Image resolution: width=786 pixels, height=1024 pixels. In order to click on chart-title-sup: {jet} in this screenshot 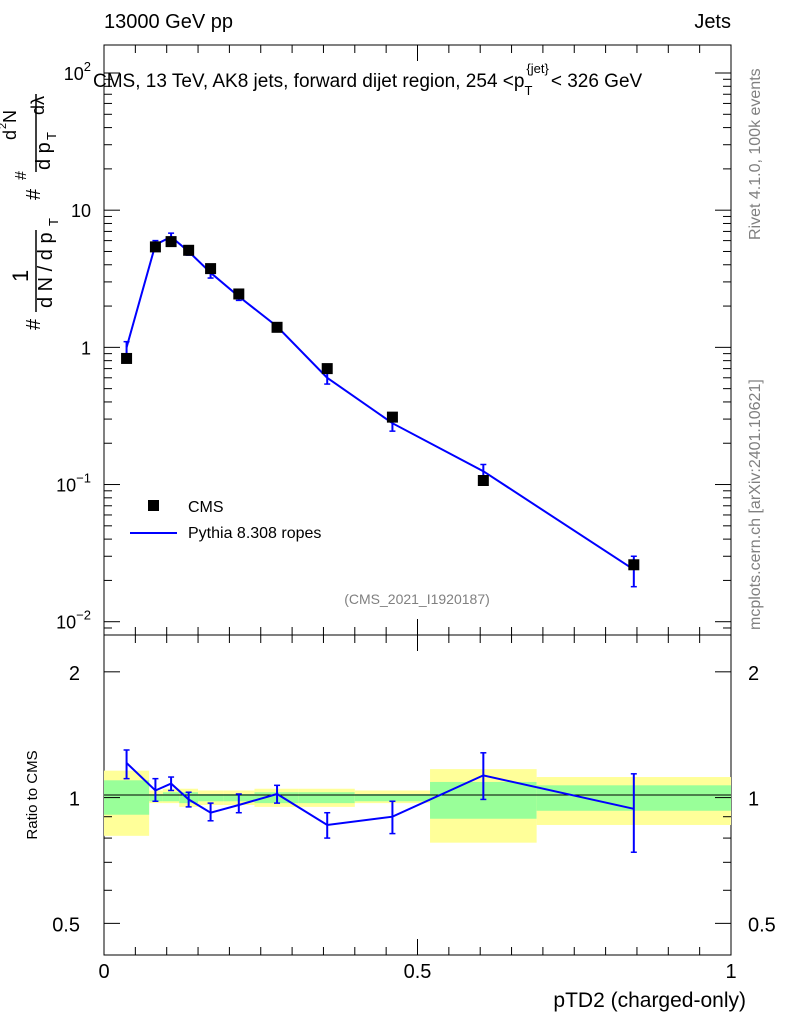, I will do `click(537, 68)`.